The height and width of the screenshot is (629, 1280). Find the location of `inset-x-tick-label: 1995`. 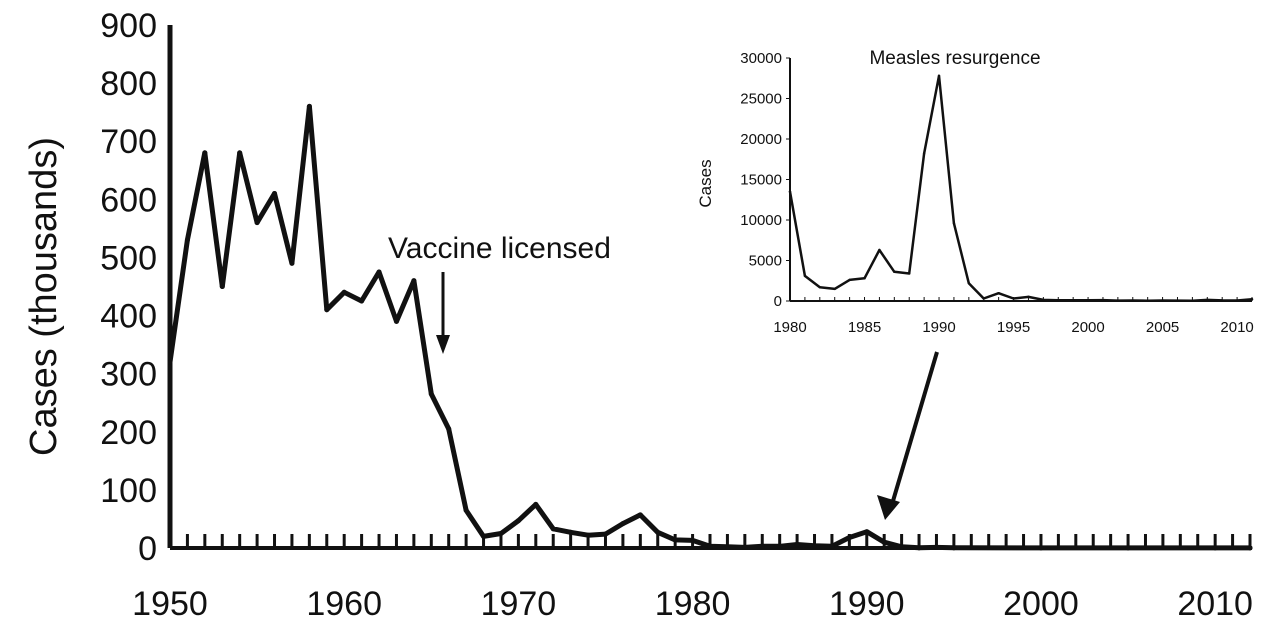

inset-x-tick-label: 1995 is located at coordinates (1013, 327).